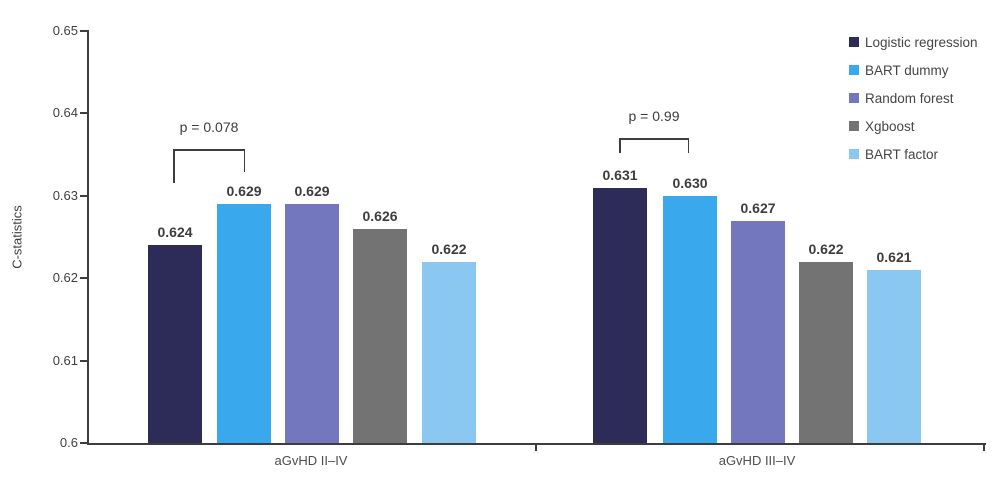 The height and width of the screenshot is (485, 1000). What do you see at coordinates (209, 127) in the screenshot?
I see `p-value-label: p = 0.078` at bounding box center [209, 127].